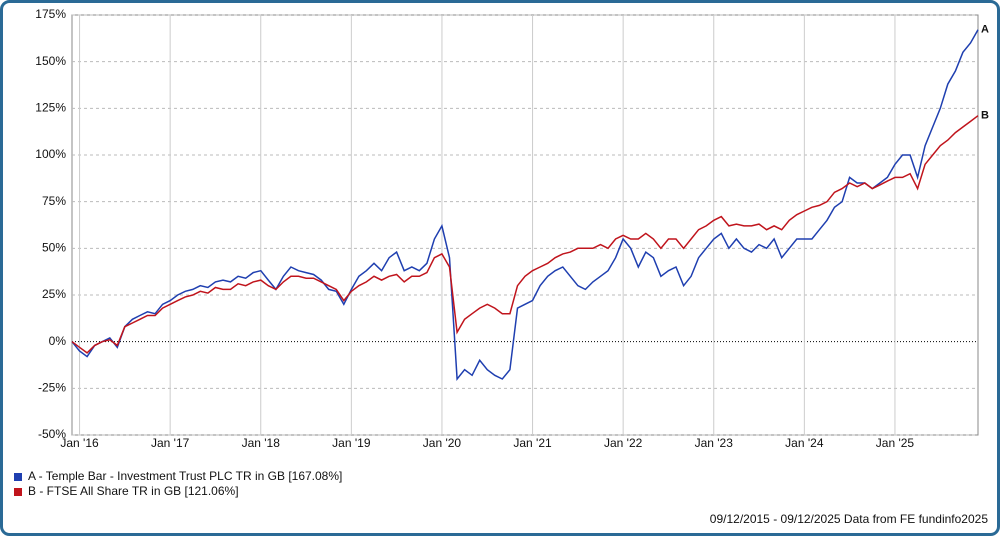 This screenshot has width=1000, height=536. What do you see at coordinates (532, 443) in the screenshot?
I see `x-tick-label: Jan '21` at bounding box center [532, 443].